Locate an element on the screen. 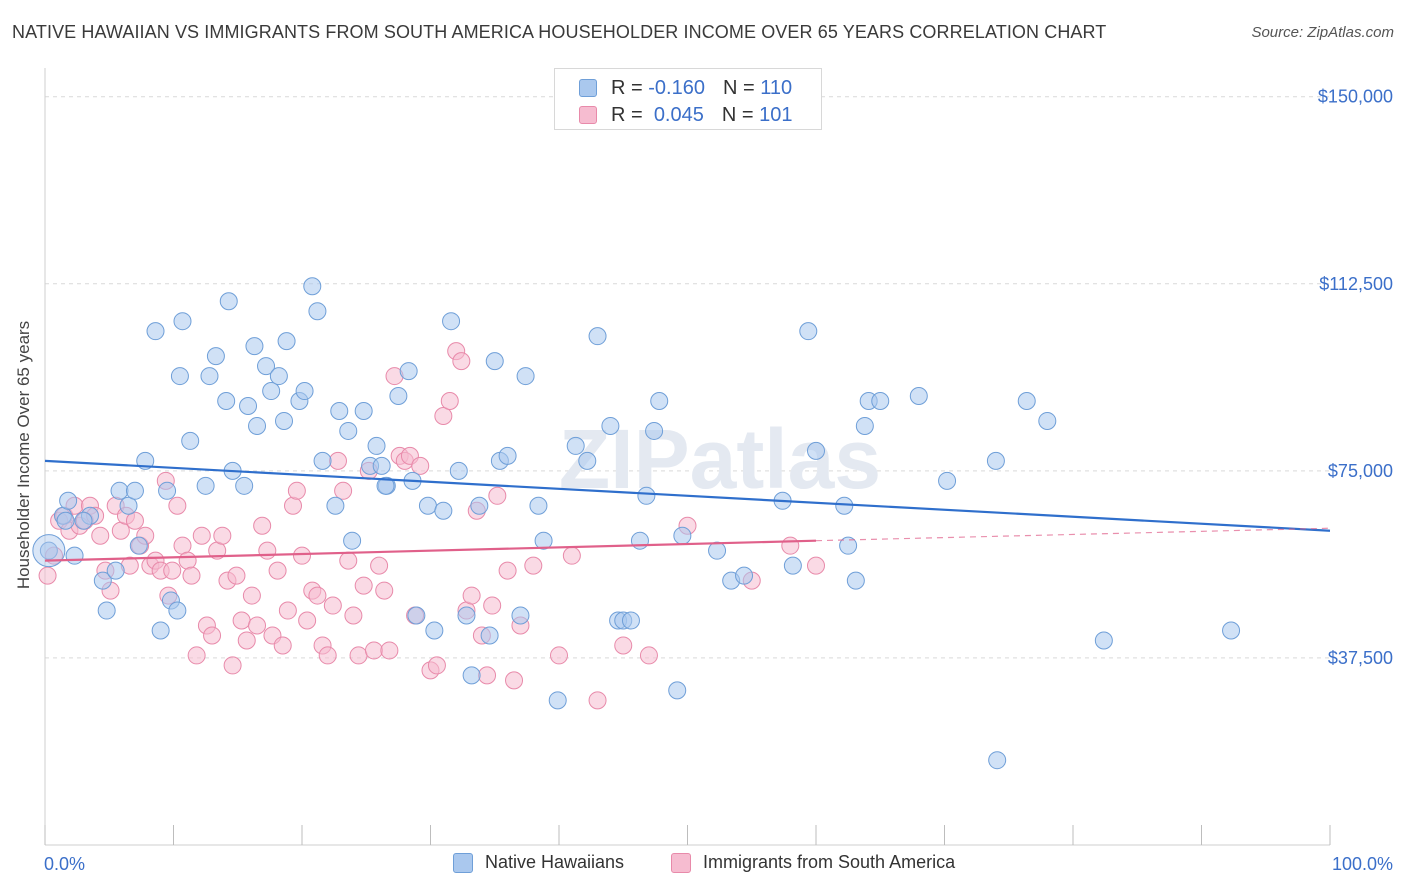 This screenshot has height=892, width=1406. trend-line-immigrants-extrapolated is located at coordinates (1073, 534).